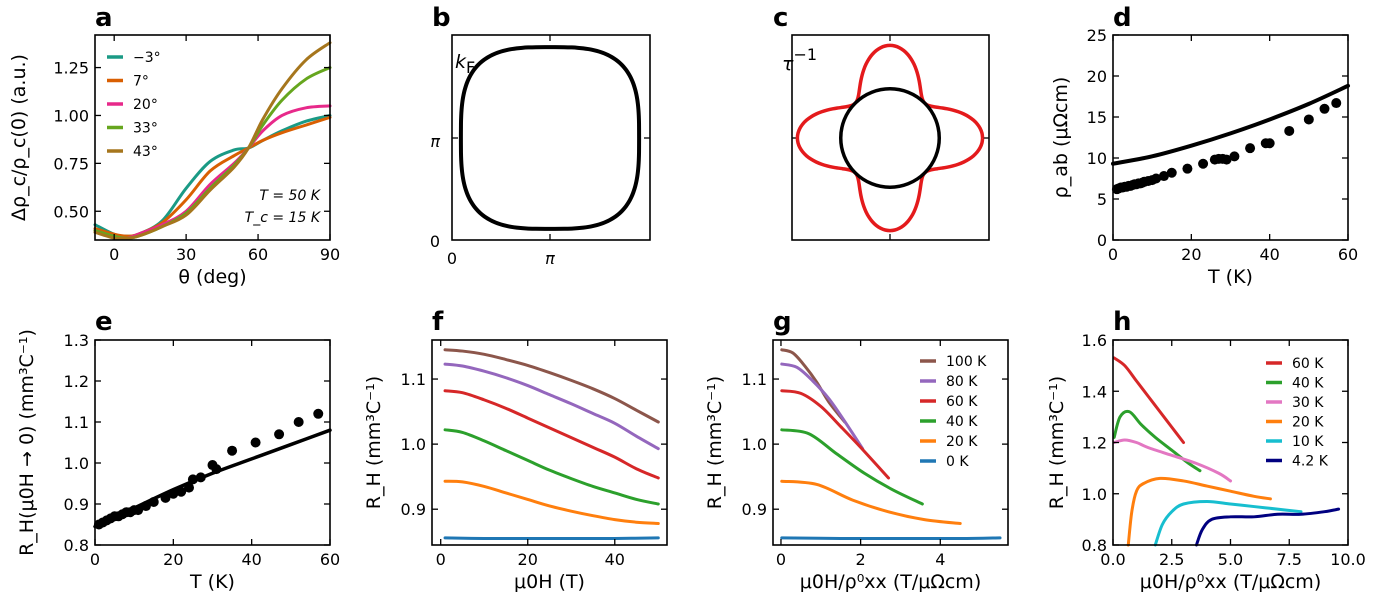 The width and height of the screenshot is (1385, 615). I want to click on x-axis-label-e: T (K), so click(212, 582).